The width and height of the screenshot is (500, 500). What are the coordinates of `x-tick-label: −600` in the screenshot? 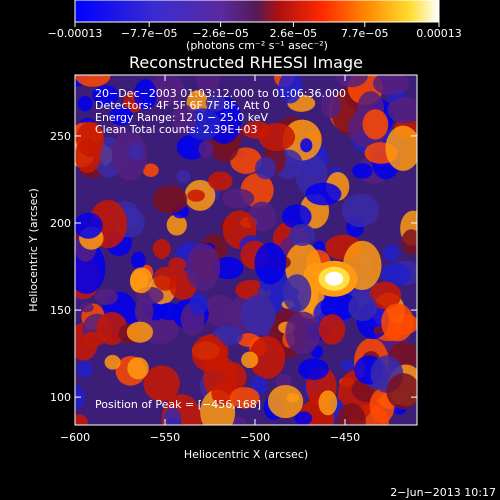 It's located at (75, 437).